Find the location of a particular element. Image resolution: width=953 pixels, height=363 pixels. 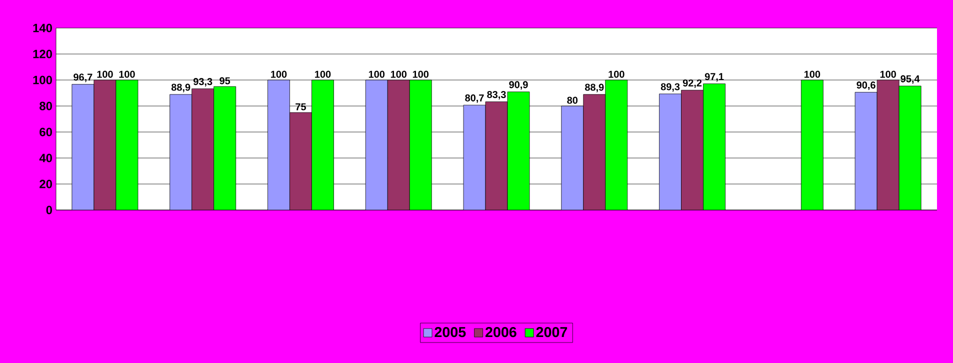

legend-label: 2006 is located at coordinates (501, 332).